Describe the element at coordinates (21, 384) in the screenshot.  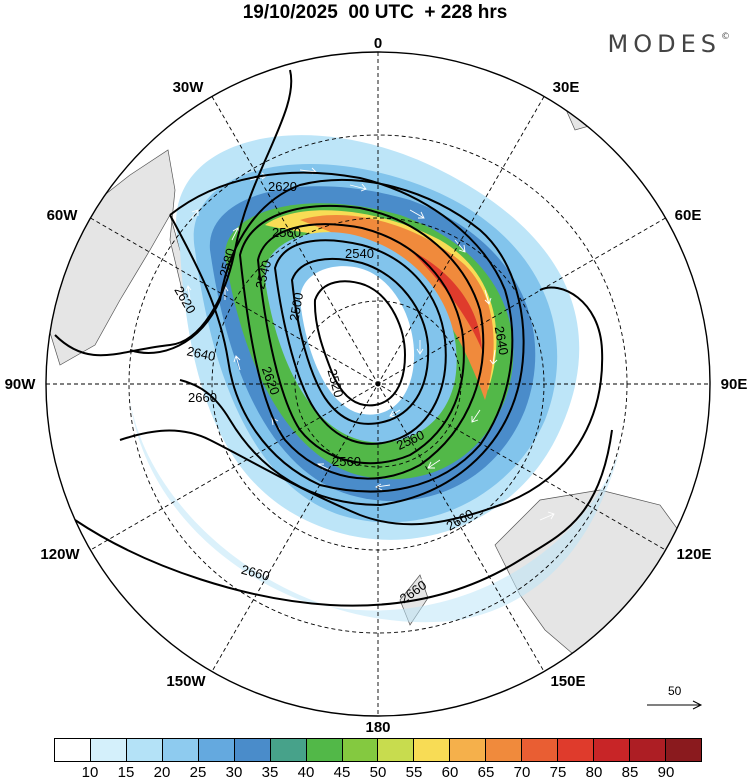
I see `lon-label-90w: 90W` at that location.